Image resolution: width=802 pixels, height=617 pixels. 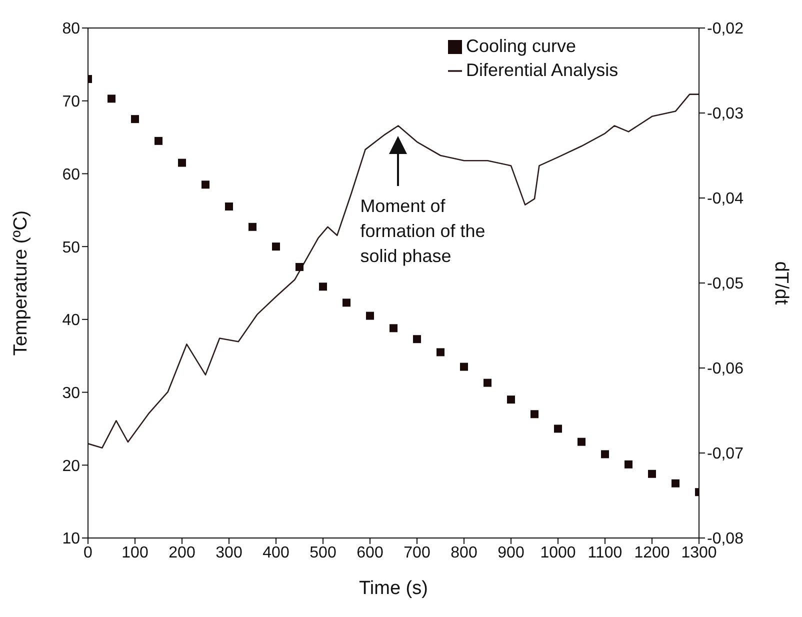 I want to click on y2-tick-label: -0,04, so click(x=725, y=199).